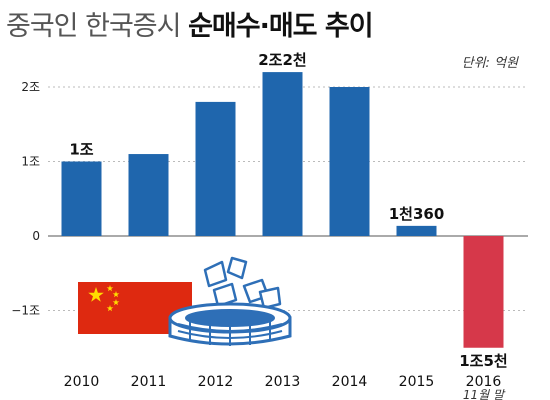  Describe the element at coordinates (30, 87) in the screenshot. I see `y-tick-label: 2조` at that location.